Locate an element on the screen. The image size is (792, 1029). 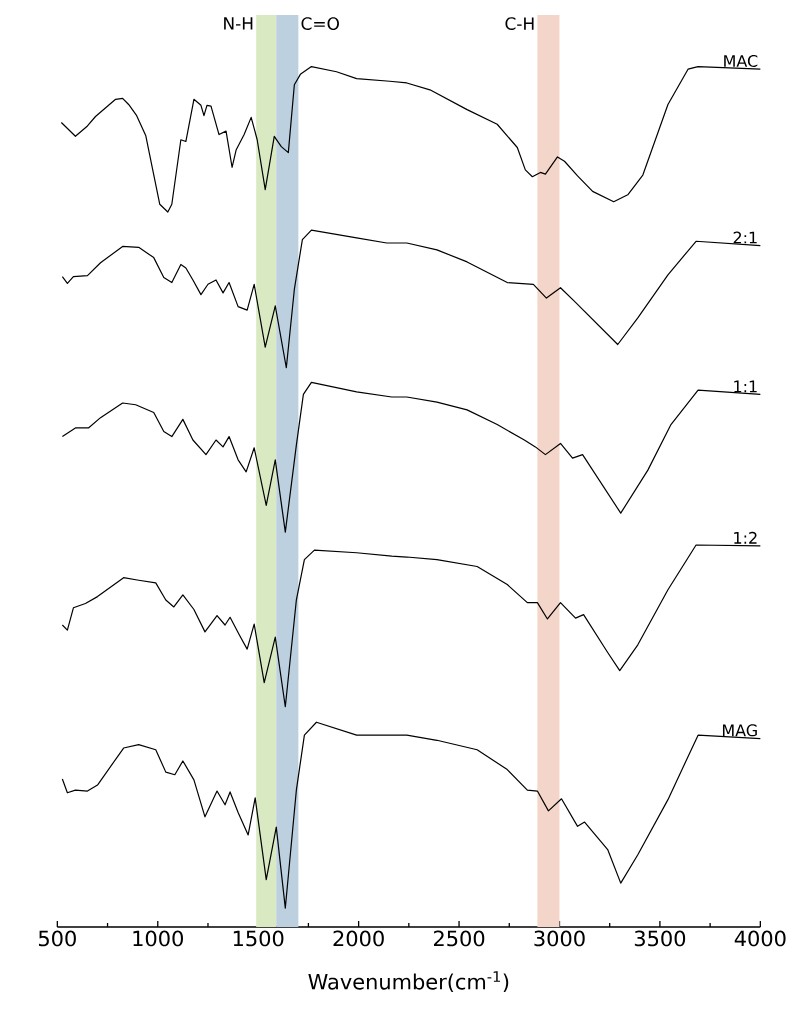
x-axis-title: Wavenumber(cm$^{-1}$) is located at coordinates (408, 982).